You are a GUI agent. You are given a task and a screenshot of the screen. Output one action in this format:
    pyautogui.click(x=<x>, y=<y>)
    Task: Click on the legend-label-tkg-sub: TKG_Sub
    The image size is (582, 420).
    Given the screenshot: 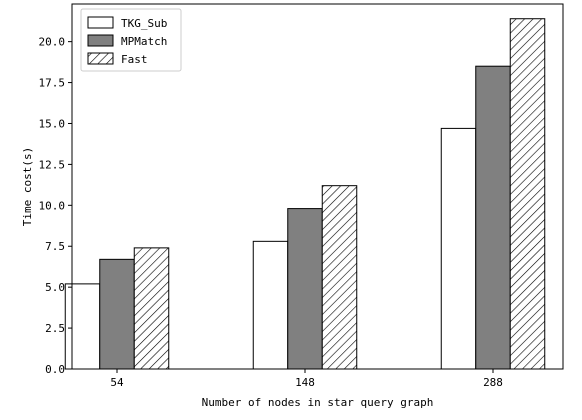 What is the action you would take?
    pyautogui.click(x=144, y=23)
    